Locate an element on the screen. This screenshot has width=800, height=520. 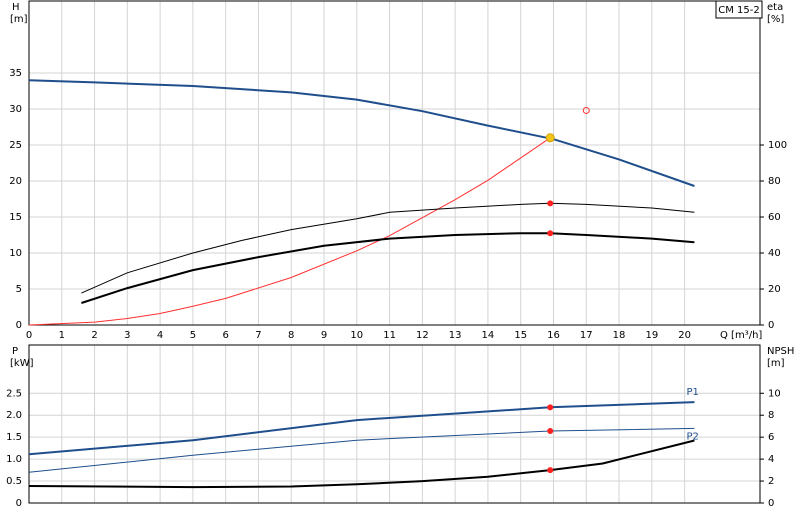
x-tick-label: 18 is located at coordinates (619, 335).